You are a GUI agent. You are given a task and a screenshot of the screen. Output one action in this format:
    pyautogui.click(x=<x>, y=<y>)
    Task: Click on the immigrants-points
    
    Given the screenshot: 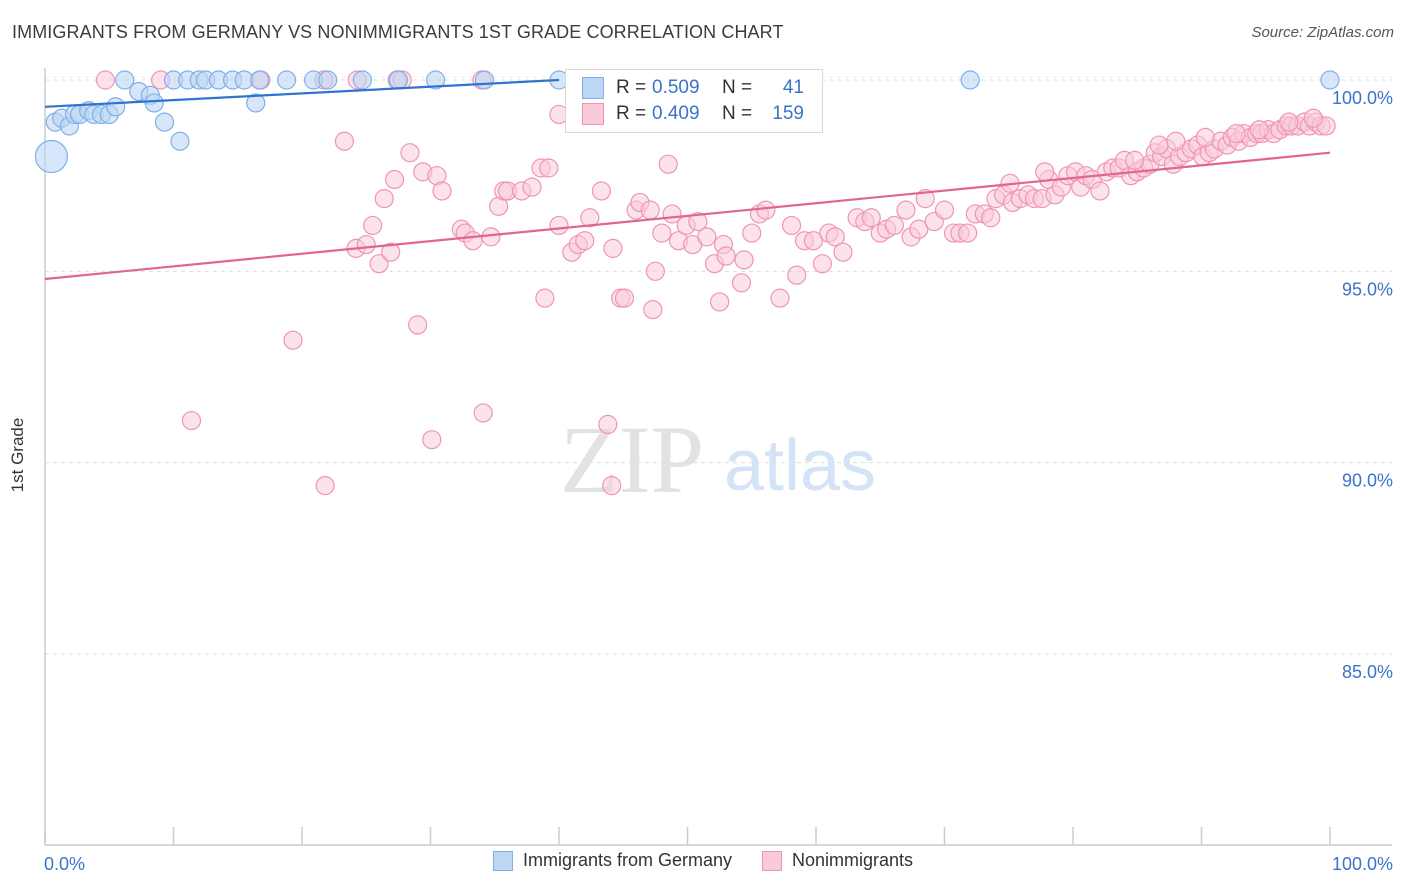 What is the action you would take?
    pyautogui.click(x=687, y=122)
    